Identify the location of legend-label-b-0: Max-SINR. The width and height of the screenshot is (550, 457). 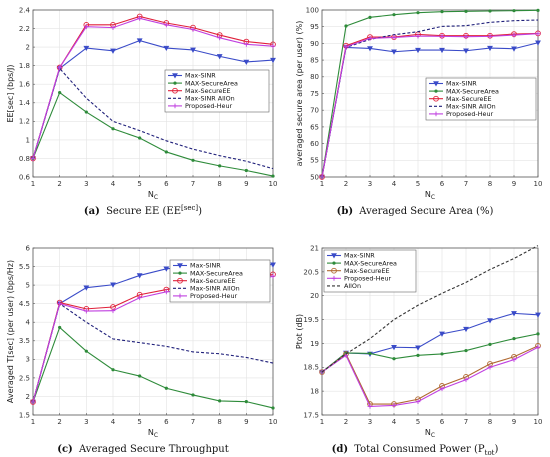
(461, 84).